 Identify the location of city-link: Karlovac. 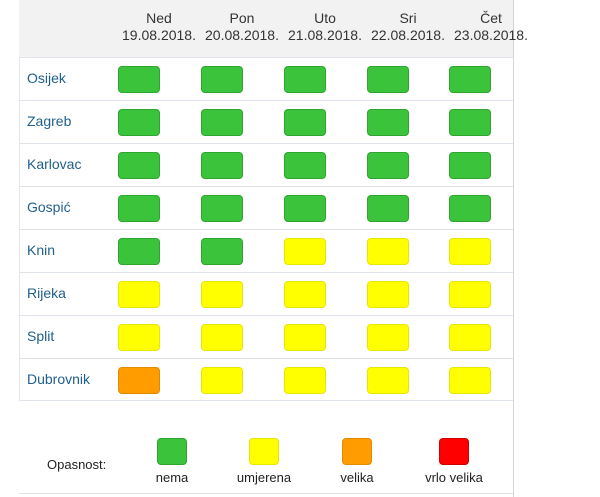
(54, 164).